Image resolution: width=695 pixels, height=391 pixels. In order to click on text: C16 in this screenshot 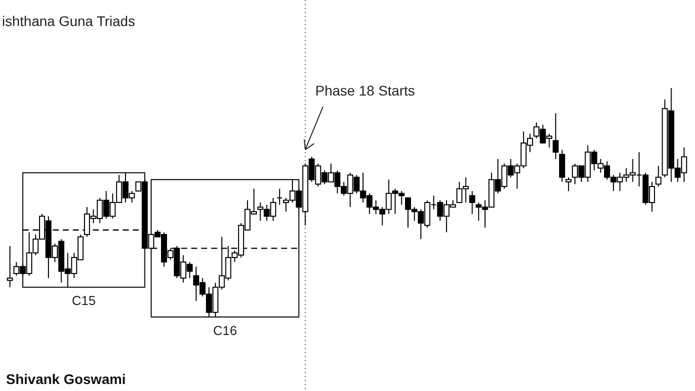, I will do `click(225, 330)`.